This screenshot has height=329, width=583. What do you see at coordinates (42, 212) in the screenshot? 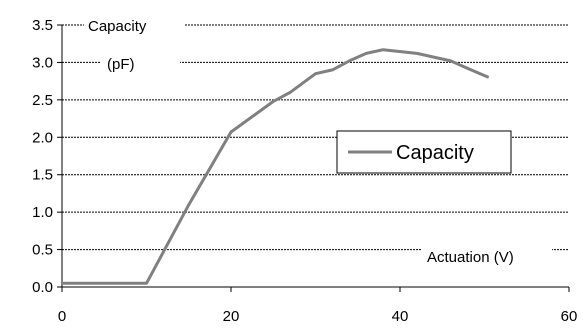
I see `y-tick-label-2: 1.0` at bounding box center [42, 212].